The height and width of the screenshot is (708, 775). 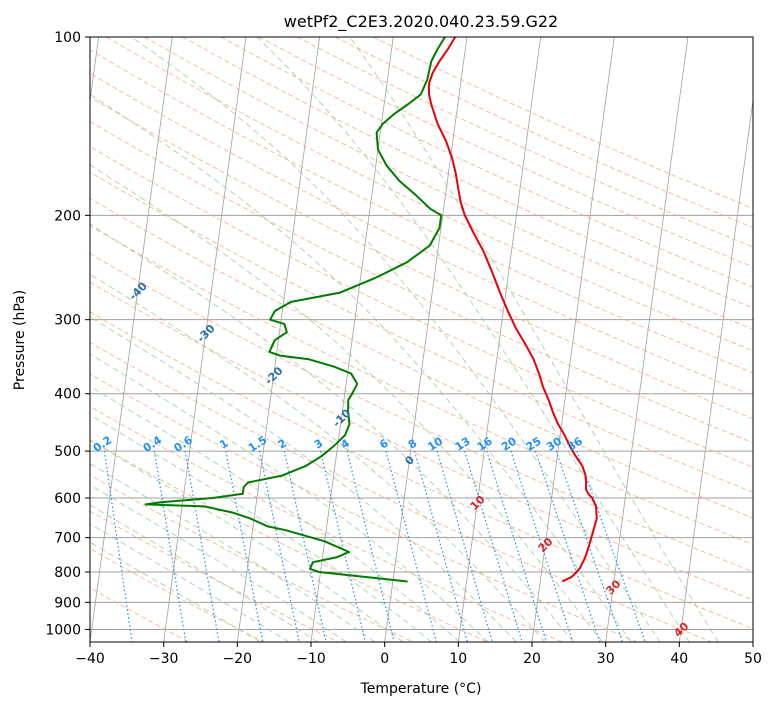 What do you see at coordinates (67, 499) in the screenshot?
I see `y-tick-label: 600` at bounding box center [67, 499].